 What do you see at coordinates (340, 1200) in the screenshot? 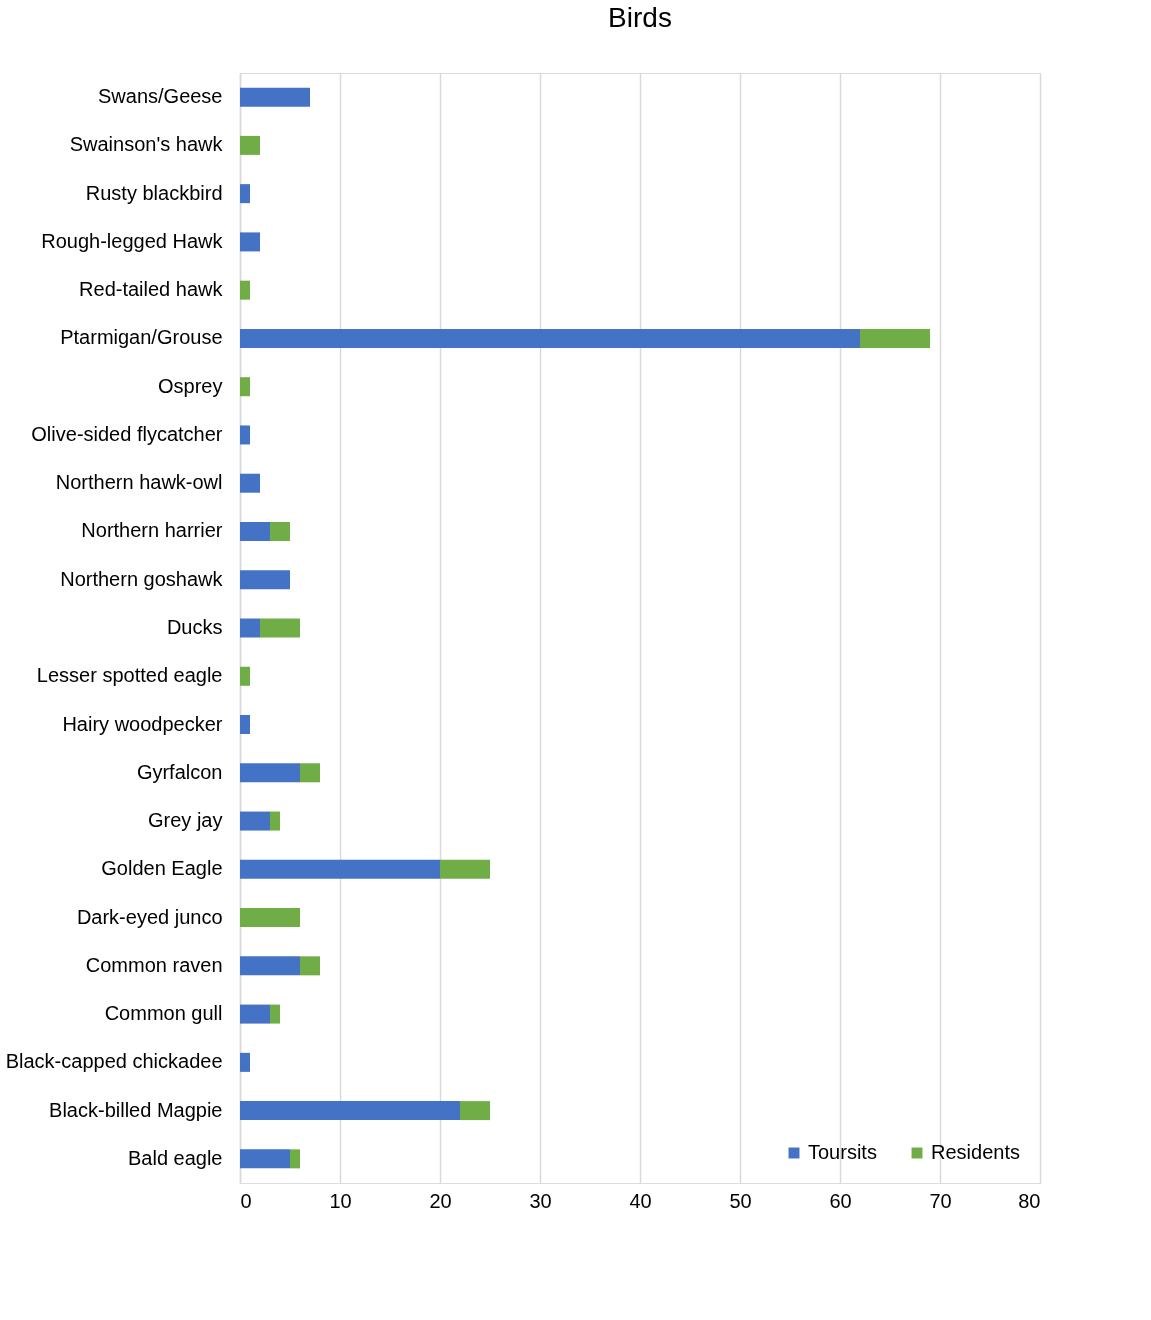
I see `x-tick-label: 10` at bounding box center [340, 1200].